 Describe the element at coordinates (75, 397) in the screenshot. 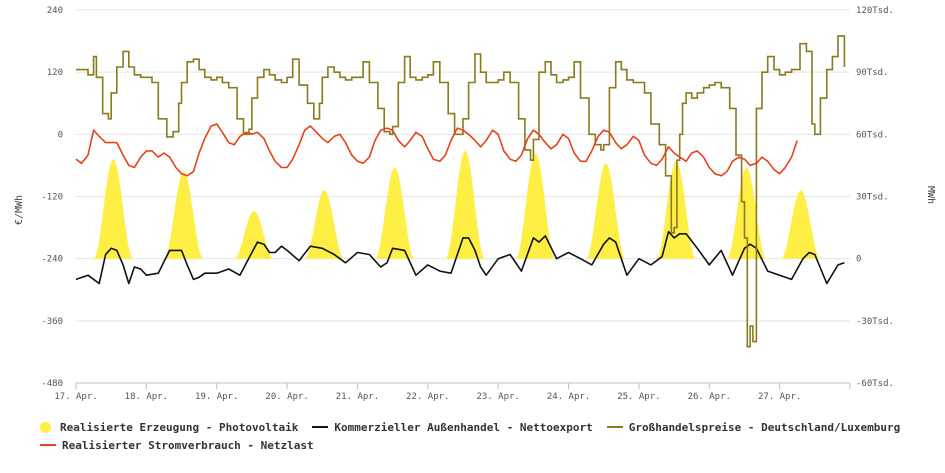

I see `x-tick-0: 17. Apr.` at that location.